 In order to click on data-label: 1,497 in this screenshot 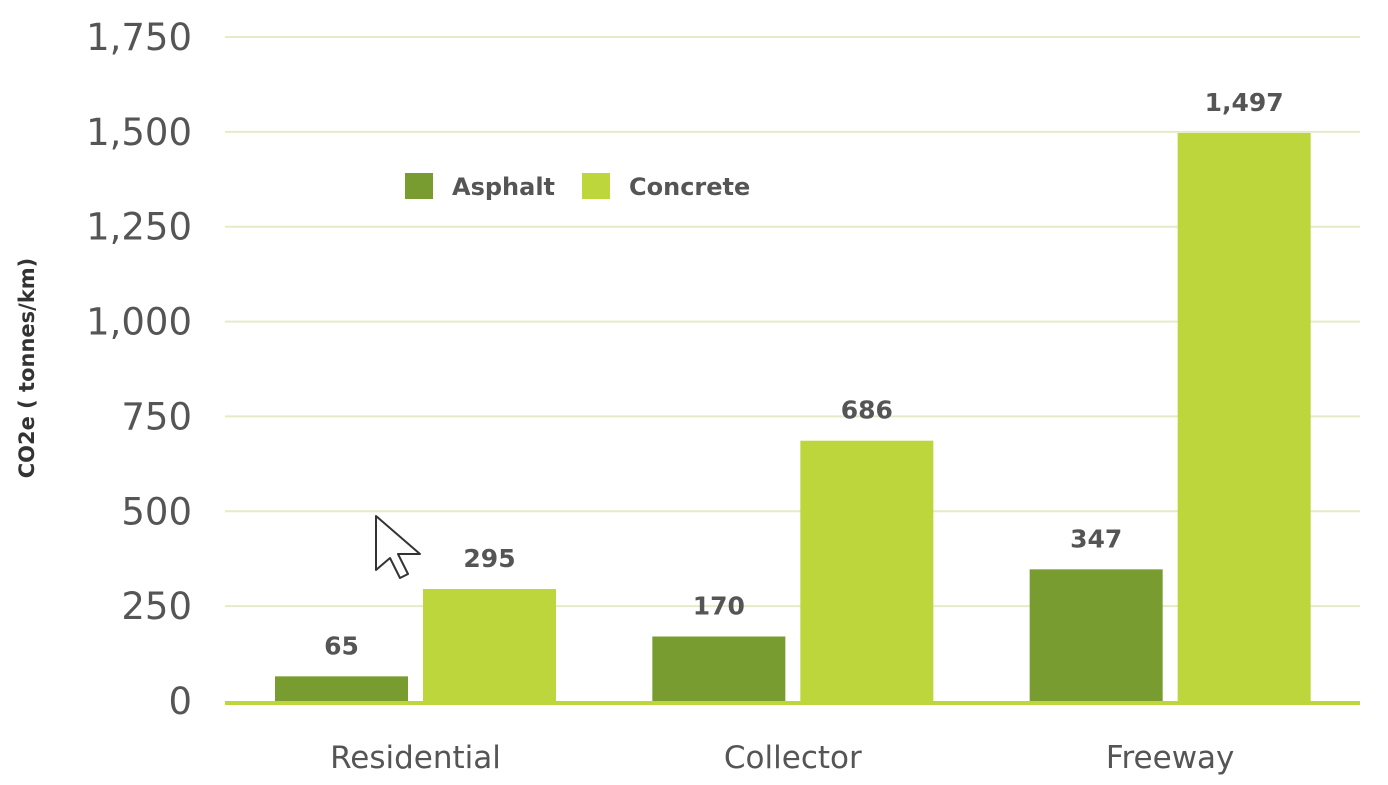, I will do `click(1244, 102)`.